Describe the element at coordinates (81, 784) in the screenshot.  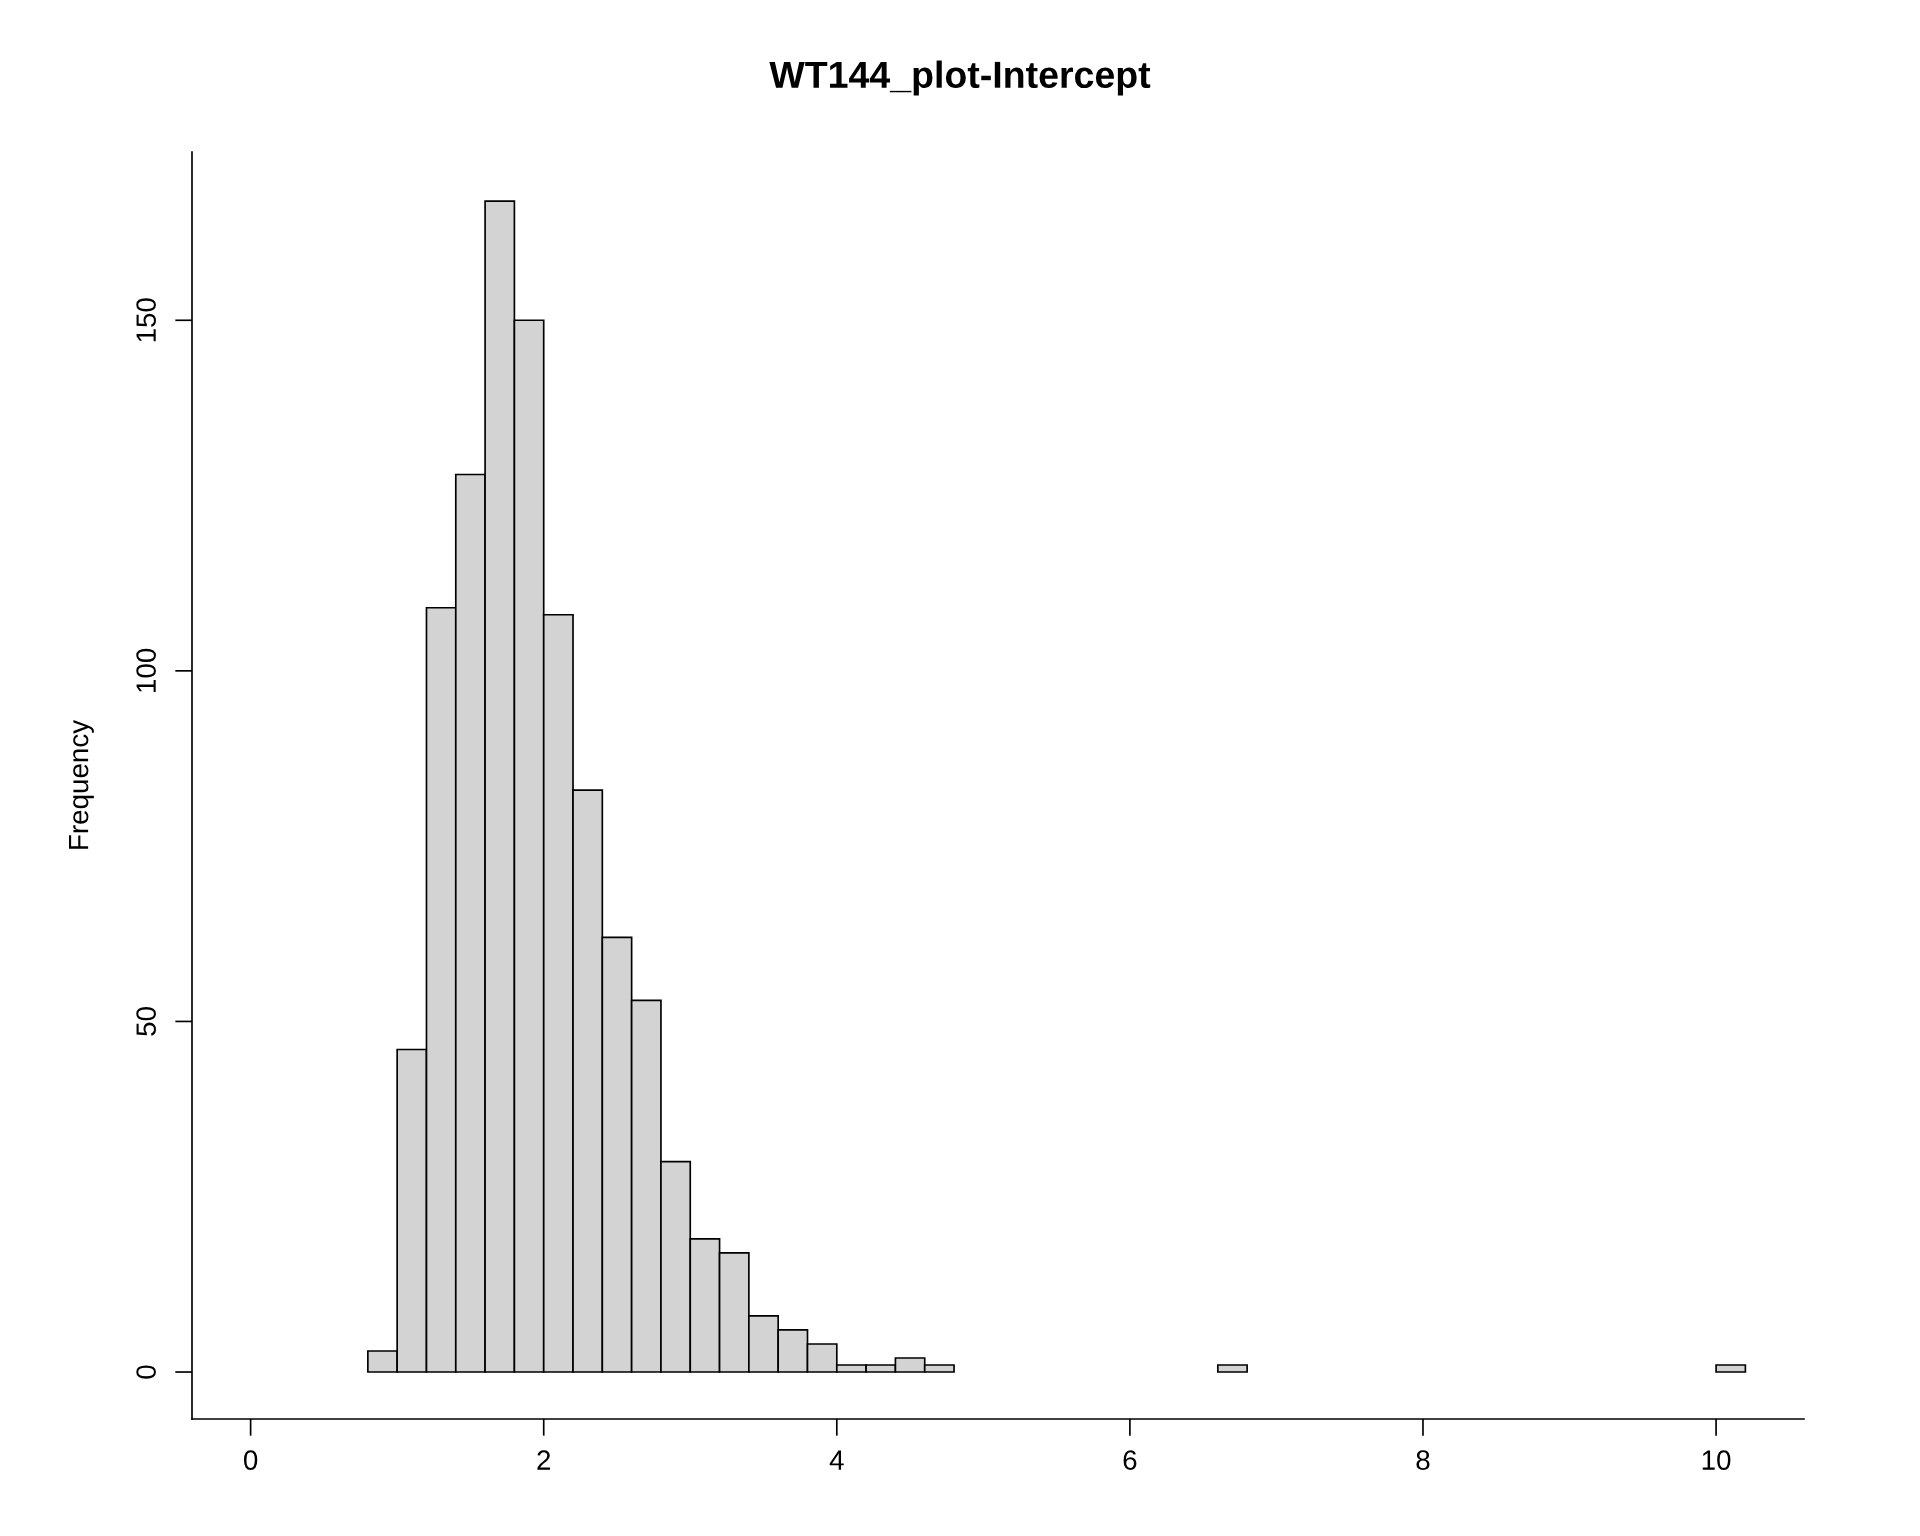
I see `y-axis-title: Frequency` at that location.